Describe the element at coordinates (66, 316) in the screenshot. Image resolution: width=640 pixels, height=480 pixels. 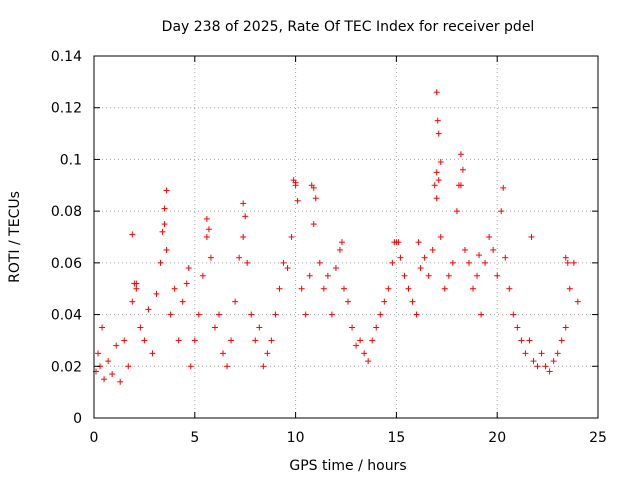
I see `y-tick-label: 0.04` at that location.